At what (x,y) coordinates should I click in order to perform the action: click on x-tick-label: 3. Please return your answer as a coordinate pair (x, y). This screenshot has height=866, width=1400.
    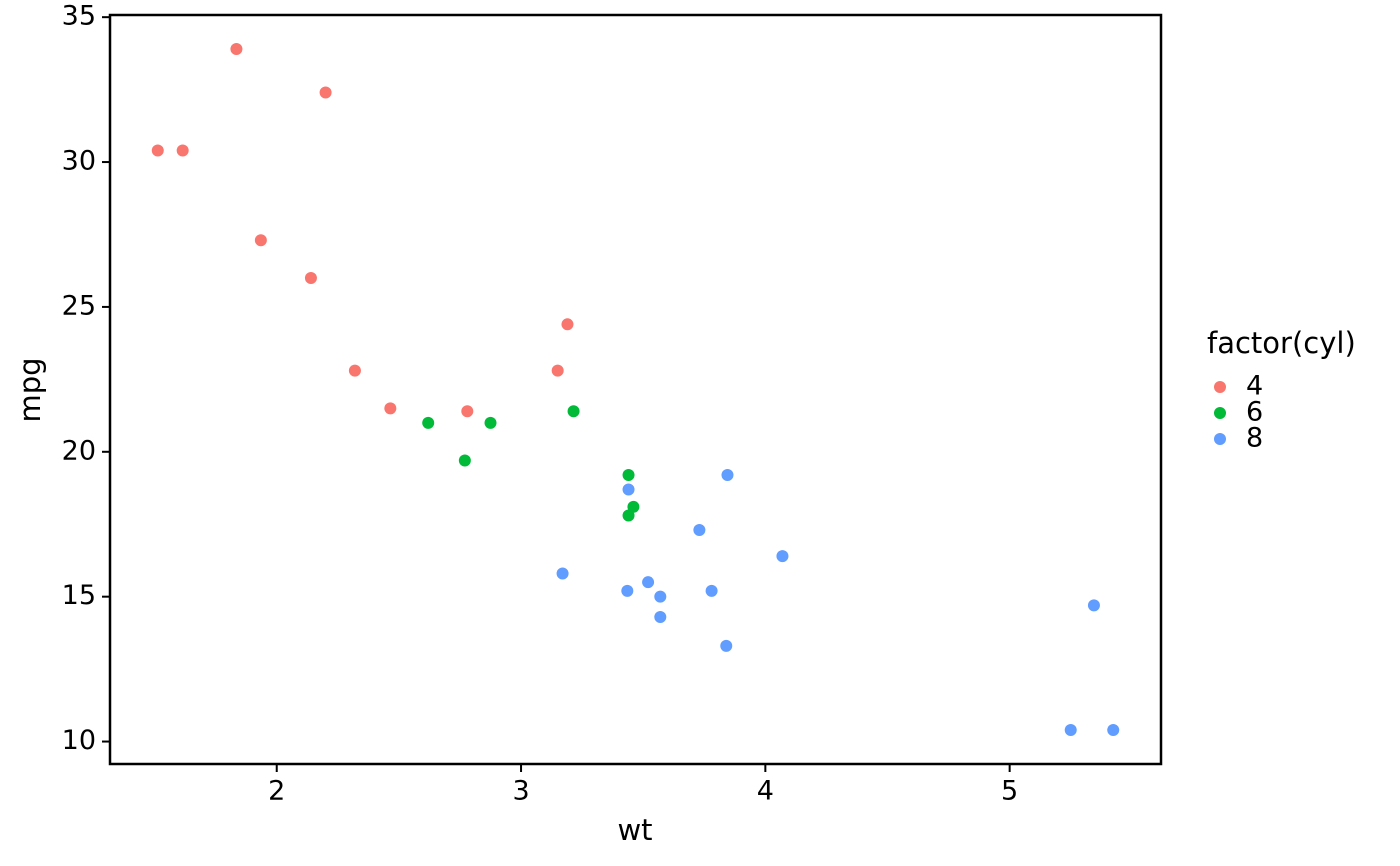
    Looking at the image, I should click on (520, 791).